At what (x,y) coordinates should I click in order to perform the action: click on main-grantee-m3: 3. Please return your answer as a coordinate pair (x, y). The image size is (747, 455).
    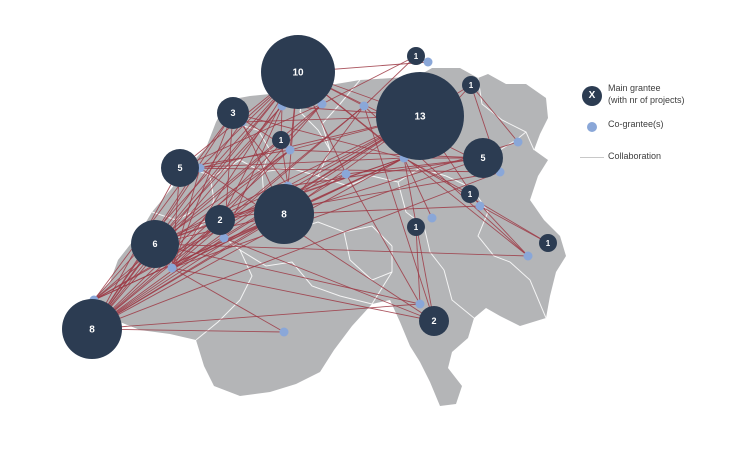
    Looking at the image, I should click on (233, 113).